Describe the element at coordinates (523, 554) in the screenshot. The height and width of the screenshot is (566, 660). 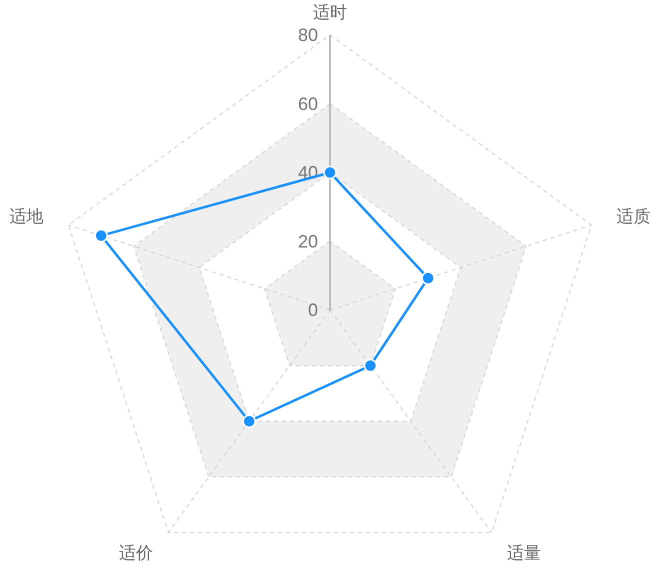
I see `spoke-label: 适量` at that location.